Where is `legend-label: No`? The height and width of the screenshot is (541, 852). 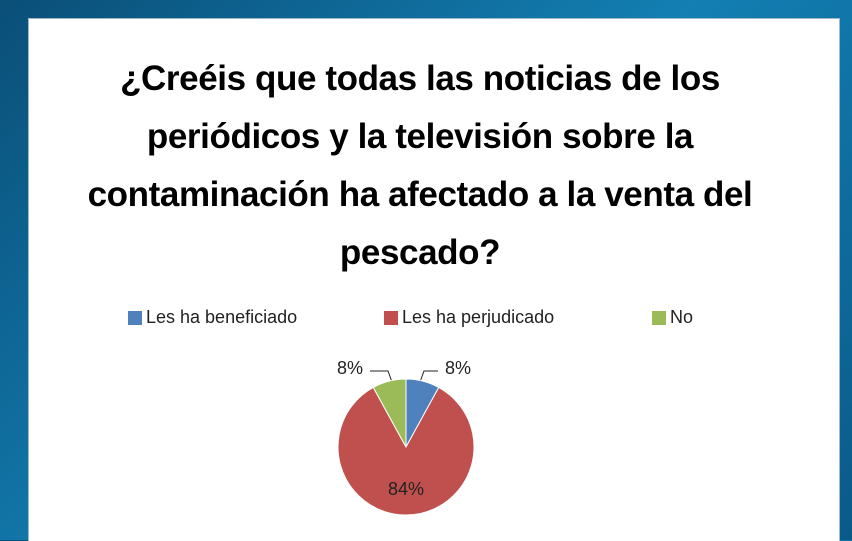
legend-label: No is located at coordinates (681, 317).